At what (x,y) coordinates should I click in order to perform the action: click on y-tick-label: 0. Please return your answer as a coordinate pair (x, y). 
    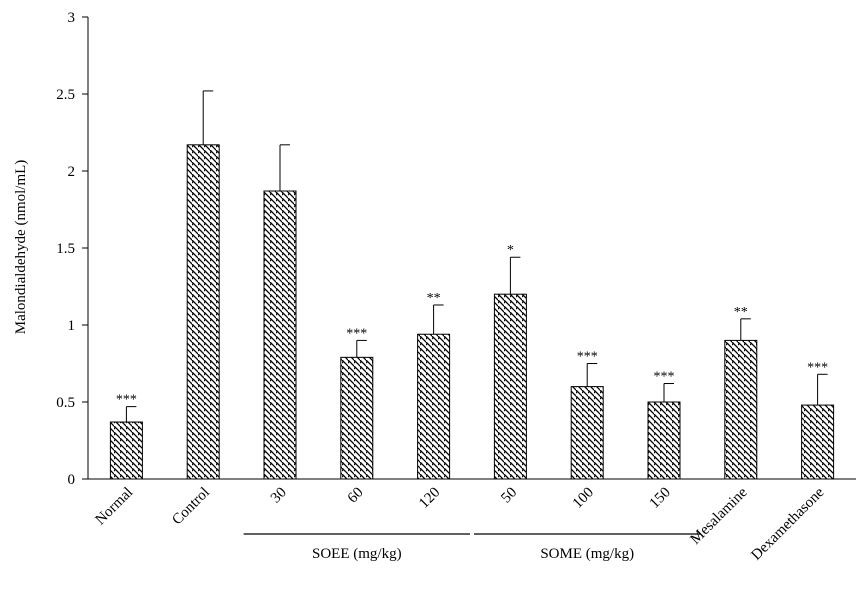
    Looking at the image, I should click on (72, 480).